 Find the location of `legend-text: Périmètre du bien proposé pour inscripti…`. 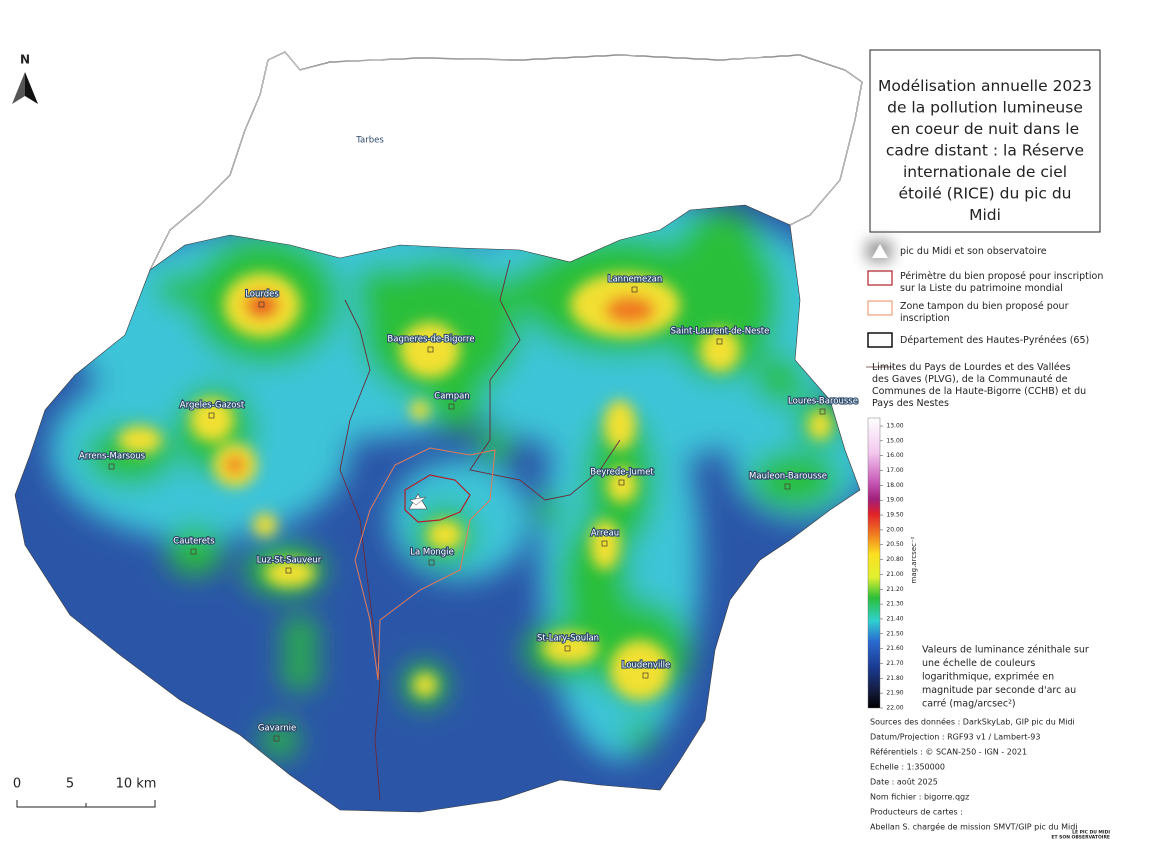

legend-text: Périmètre du bien proposé pour inscripti… is located at coordinates (1001, 282).